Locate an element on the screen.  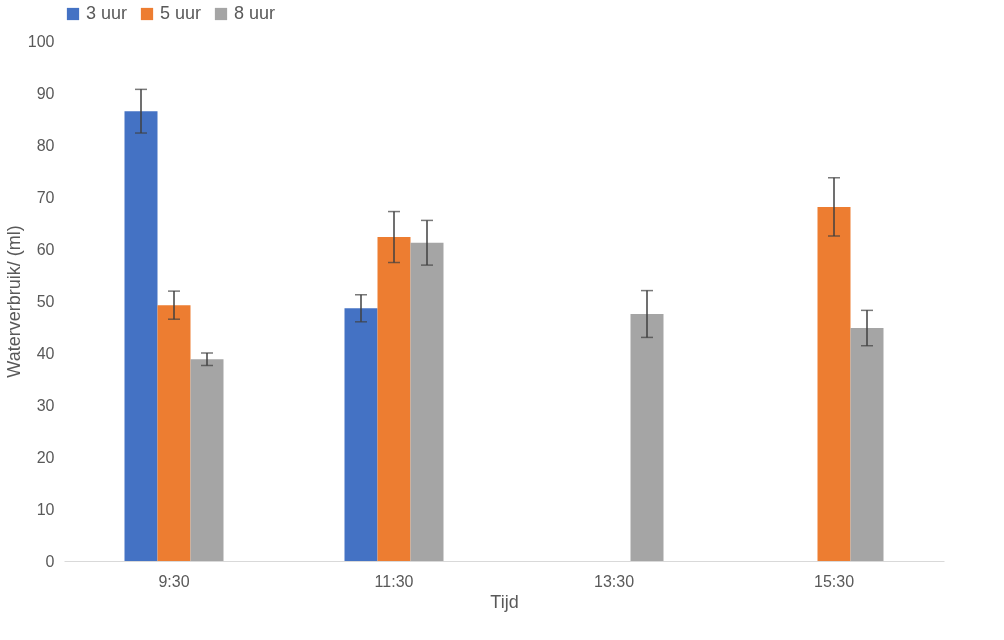
x-tick-label: 11:30 is located at coordinates (394, 581).